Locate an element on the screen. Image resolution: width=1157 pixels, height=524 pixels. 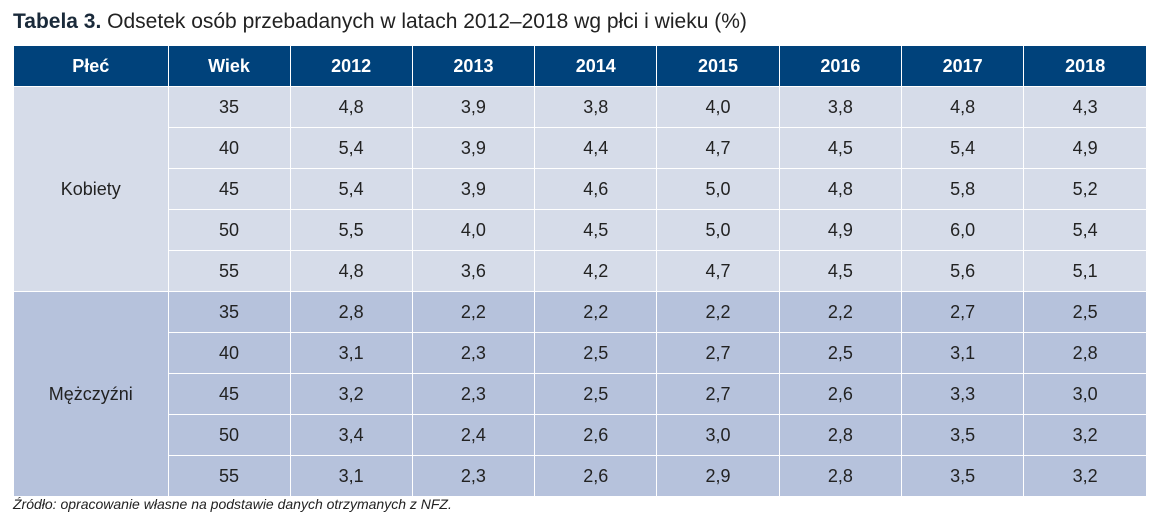
value-cell: 6,0 is located at coordinates (962, 230).